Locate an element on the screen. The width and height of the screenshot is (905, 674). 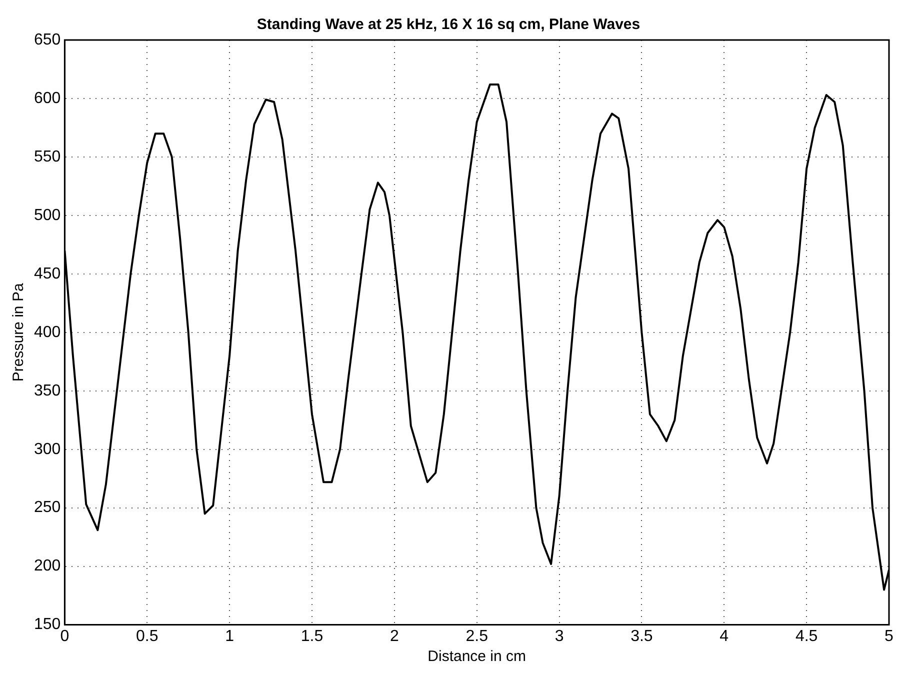
x-tick-label: 4.5 is located at coordinates (806, 636).